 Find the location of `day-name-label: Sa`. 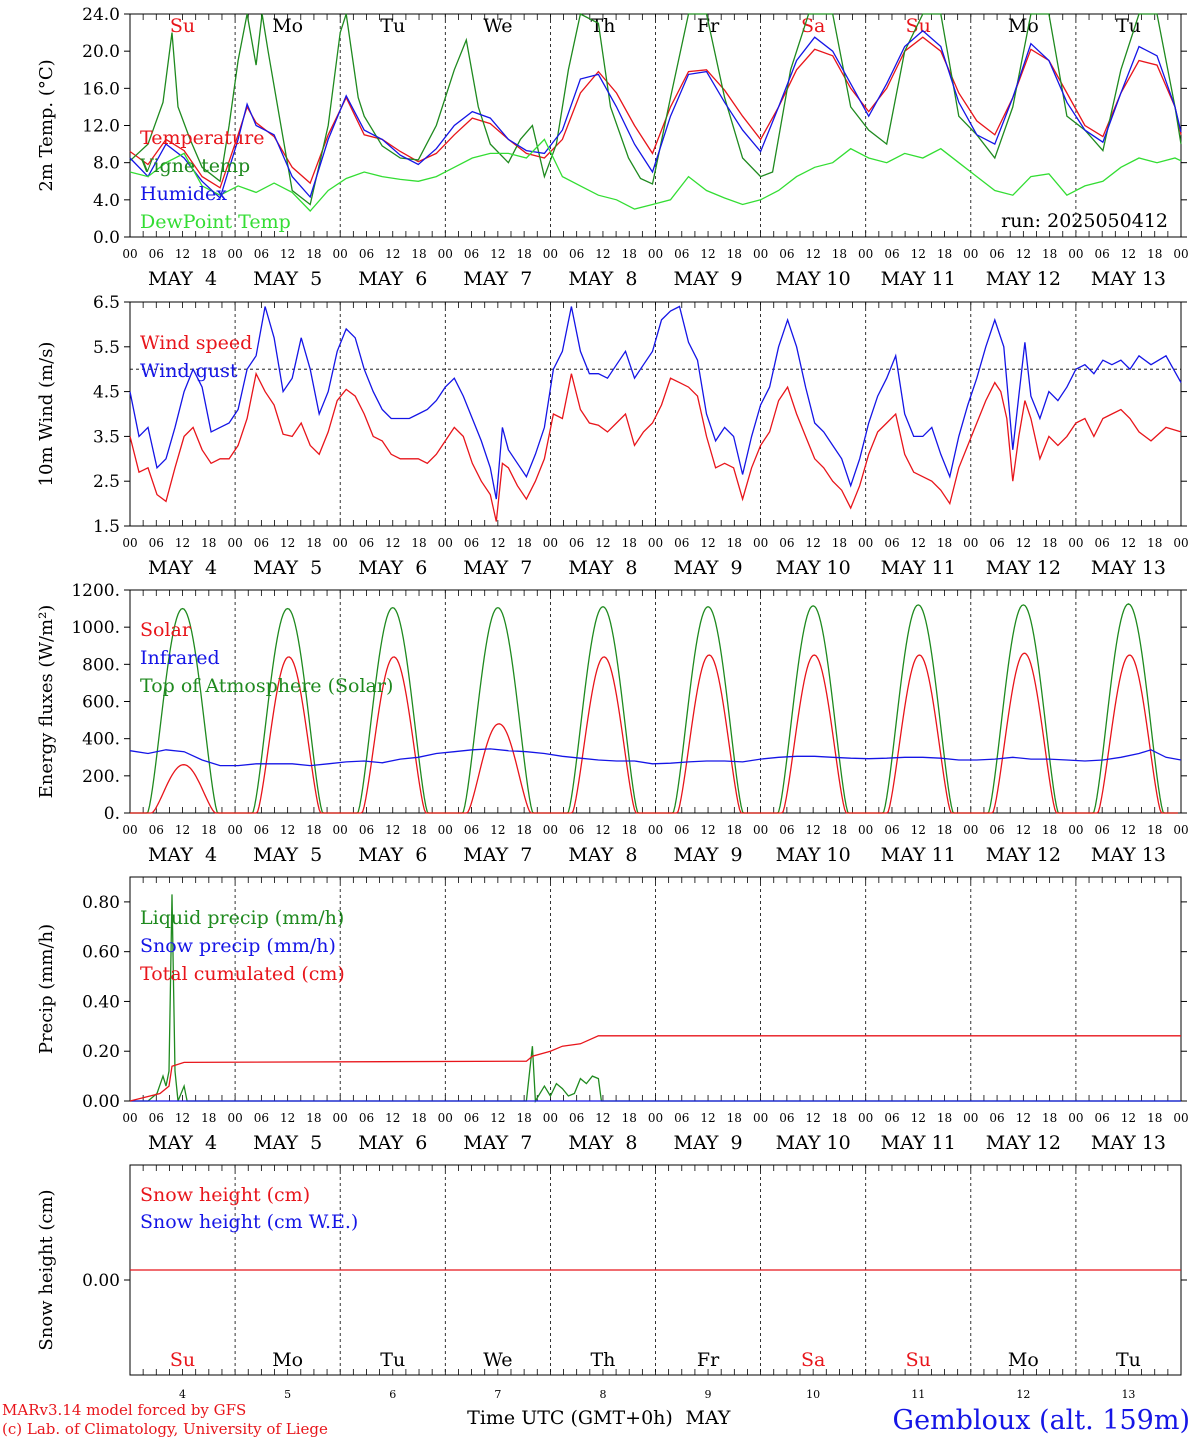

day-name-label: Sa is located at coordinates (813, 1360).